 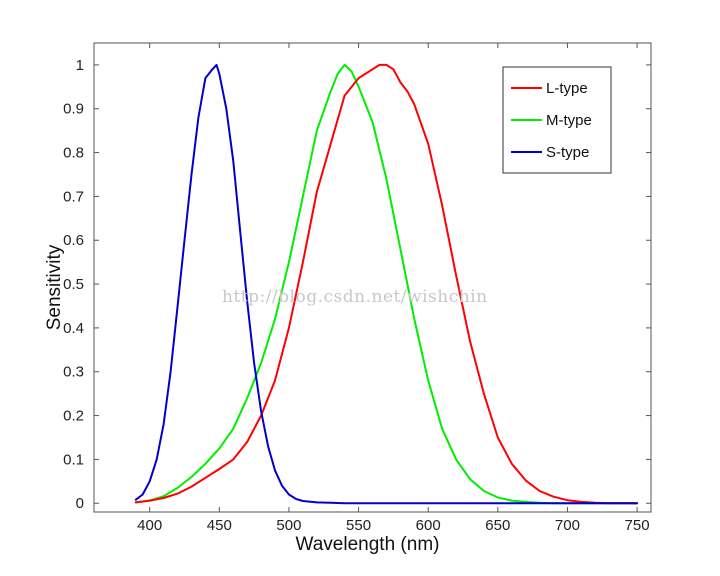 I want to click on y-tick-label: 0.9, so click(x=73, y=109).